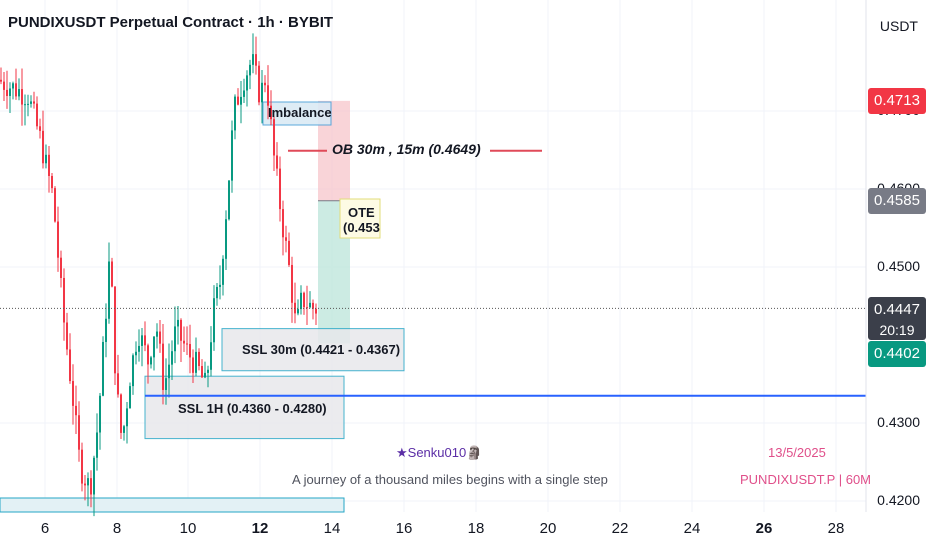 This screenshot has width=932, height=550. I want to click on time-tick-6: 6, so click(45, 528).